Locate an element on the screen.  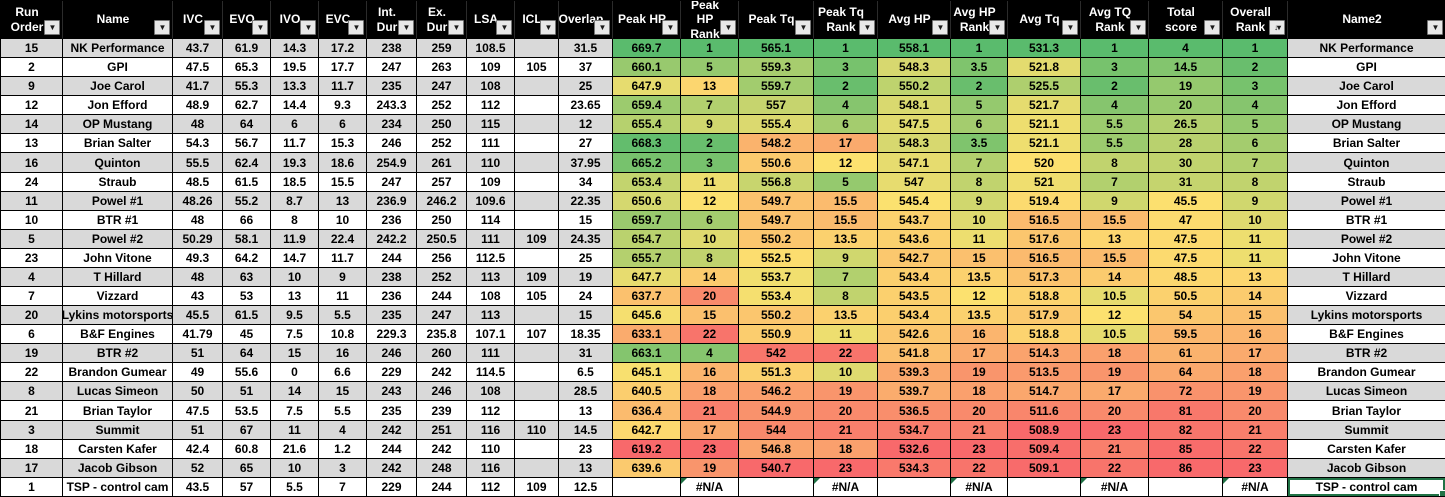
cell-int_dur: 242 is located at coordinates (392, 430).